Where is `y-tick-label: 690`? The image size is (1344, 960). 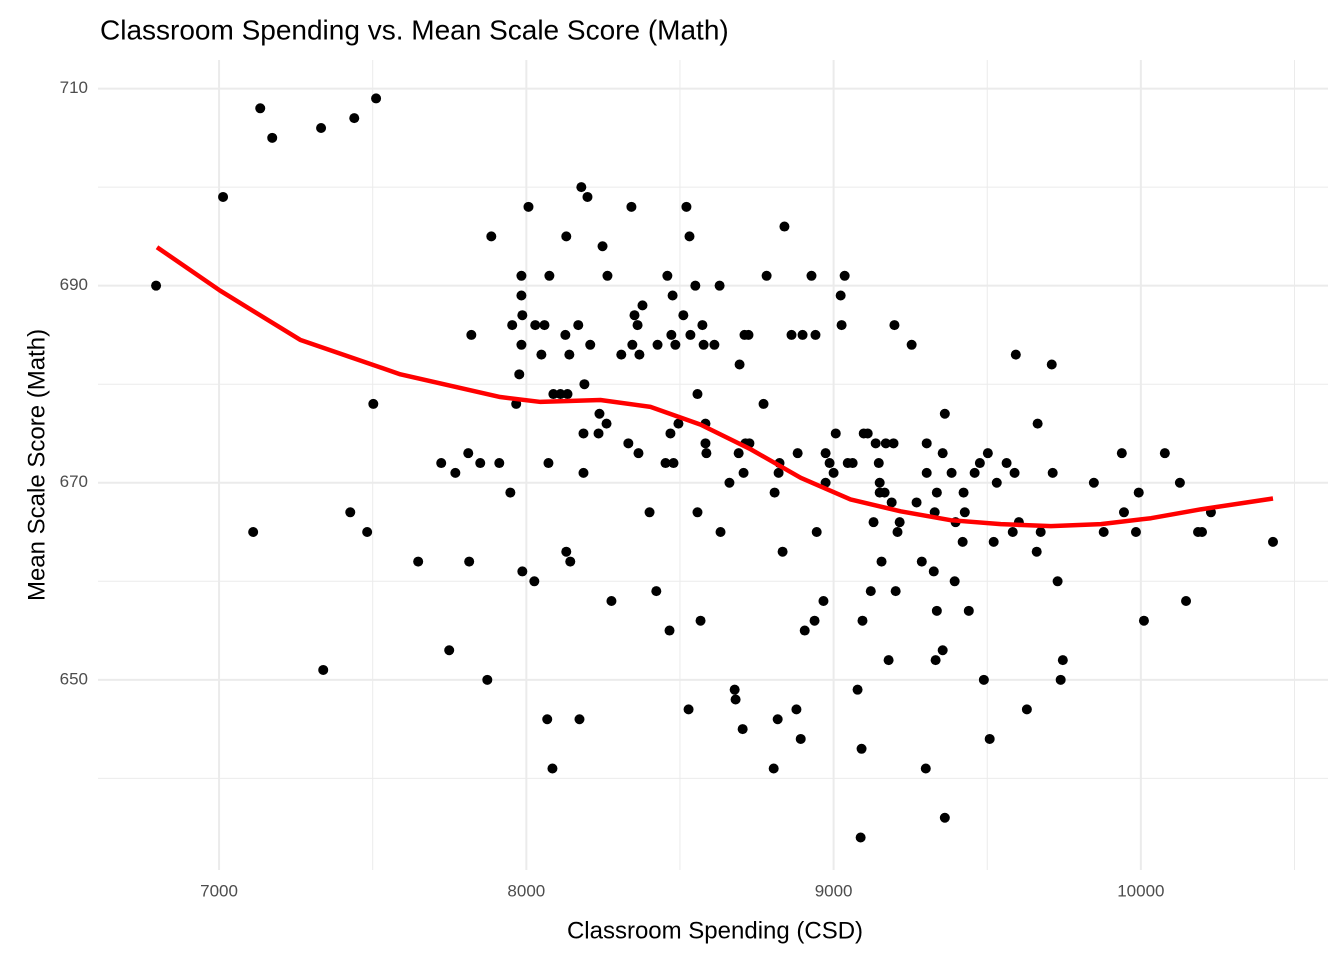 y-tick-label: 690 is located at coordinates (74, 284).